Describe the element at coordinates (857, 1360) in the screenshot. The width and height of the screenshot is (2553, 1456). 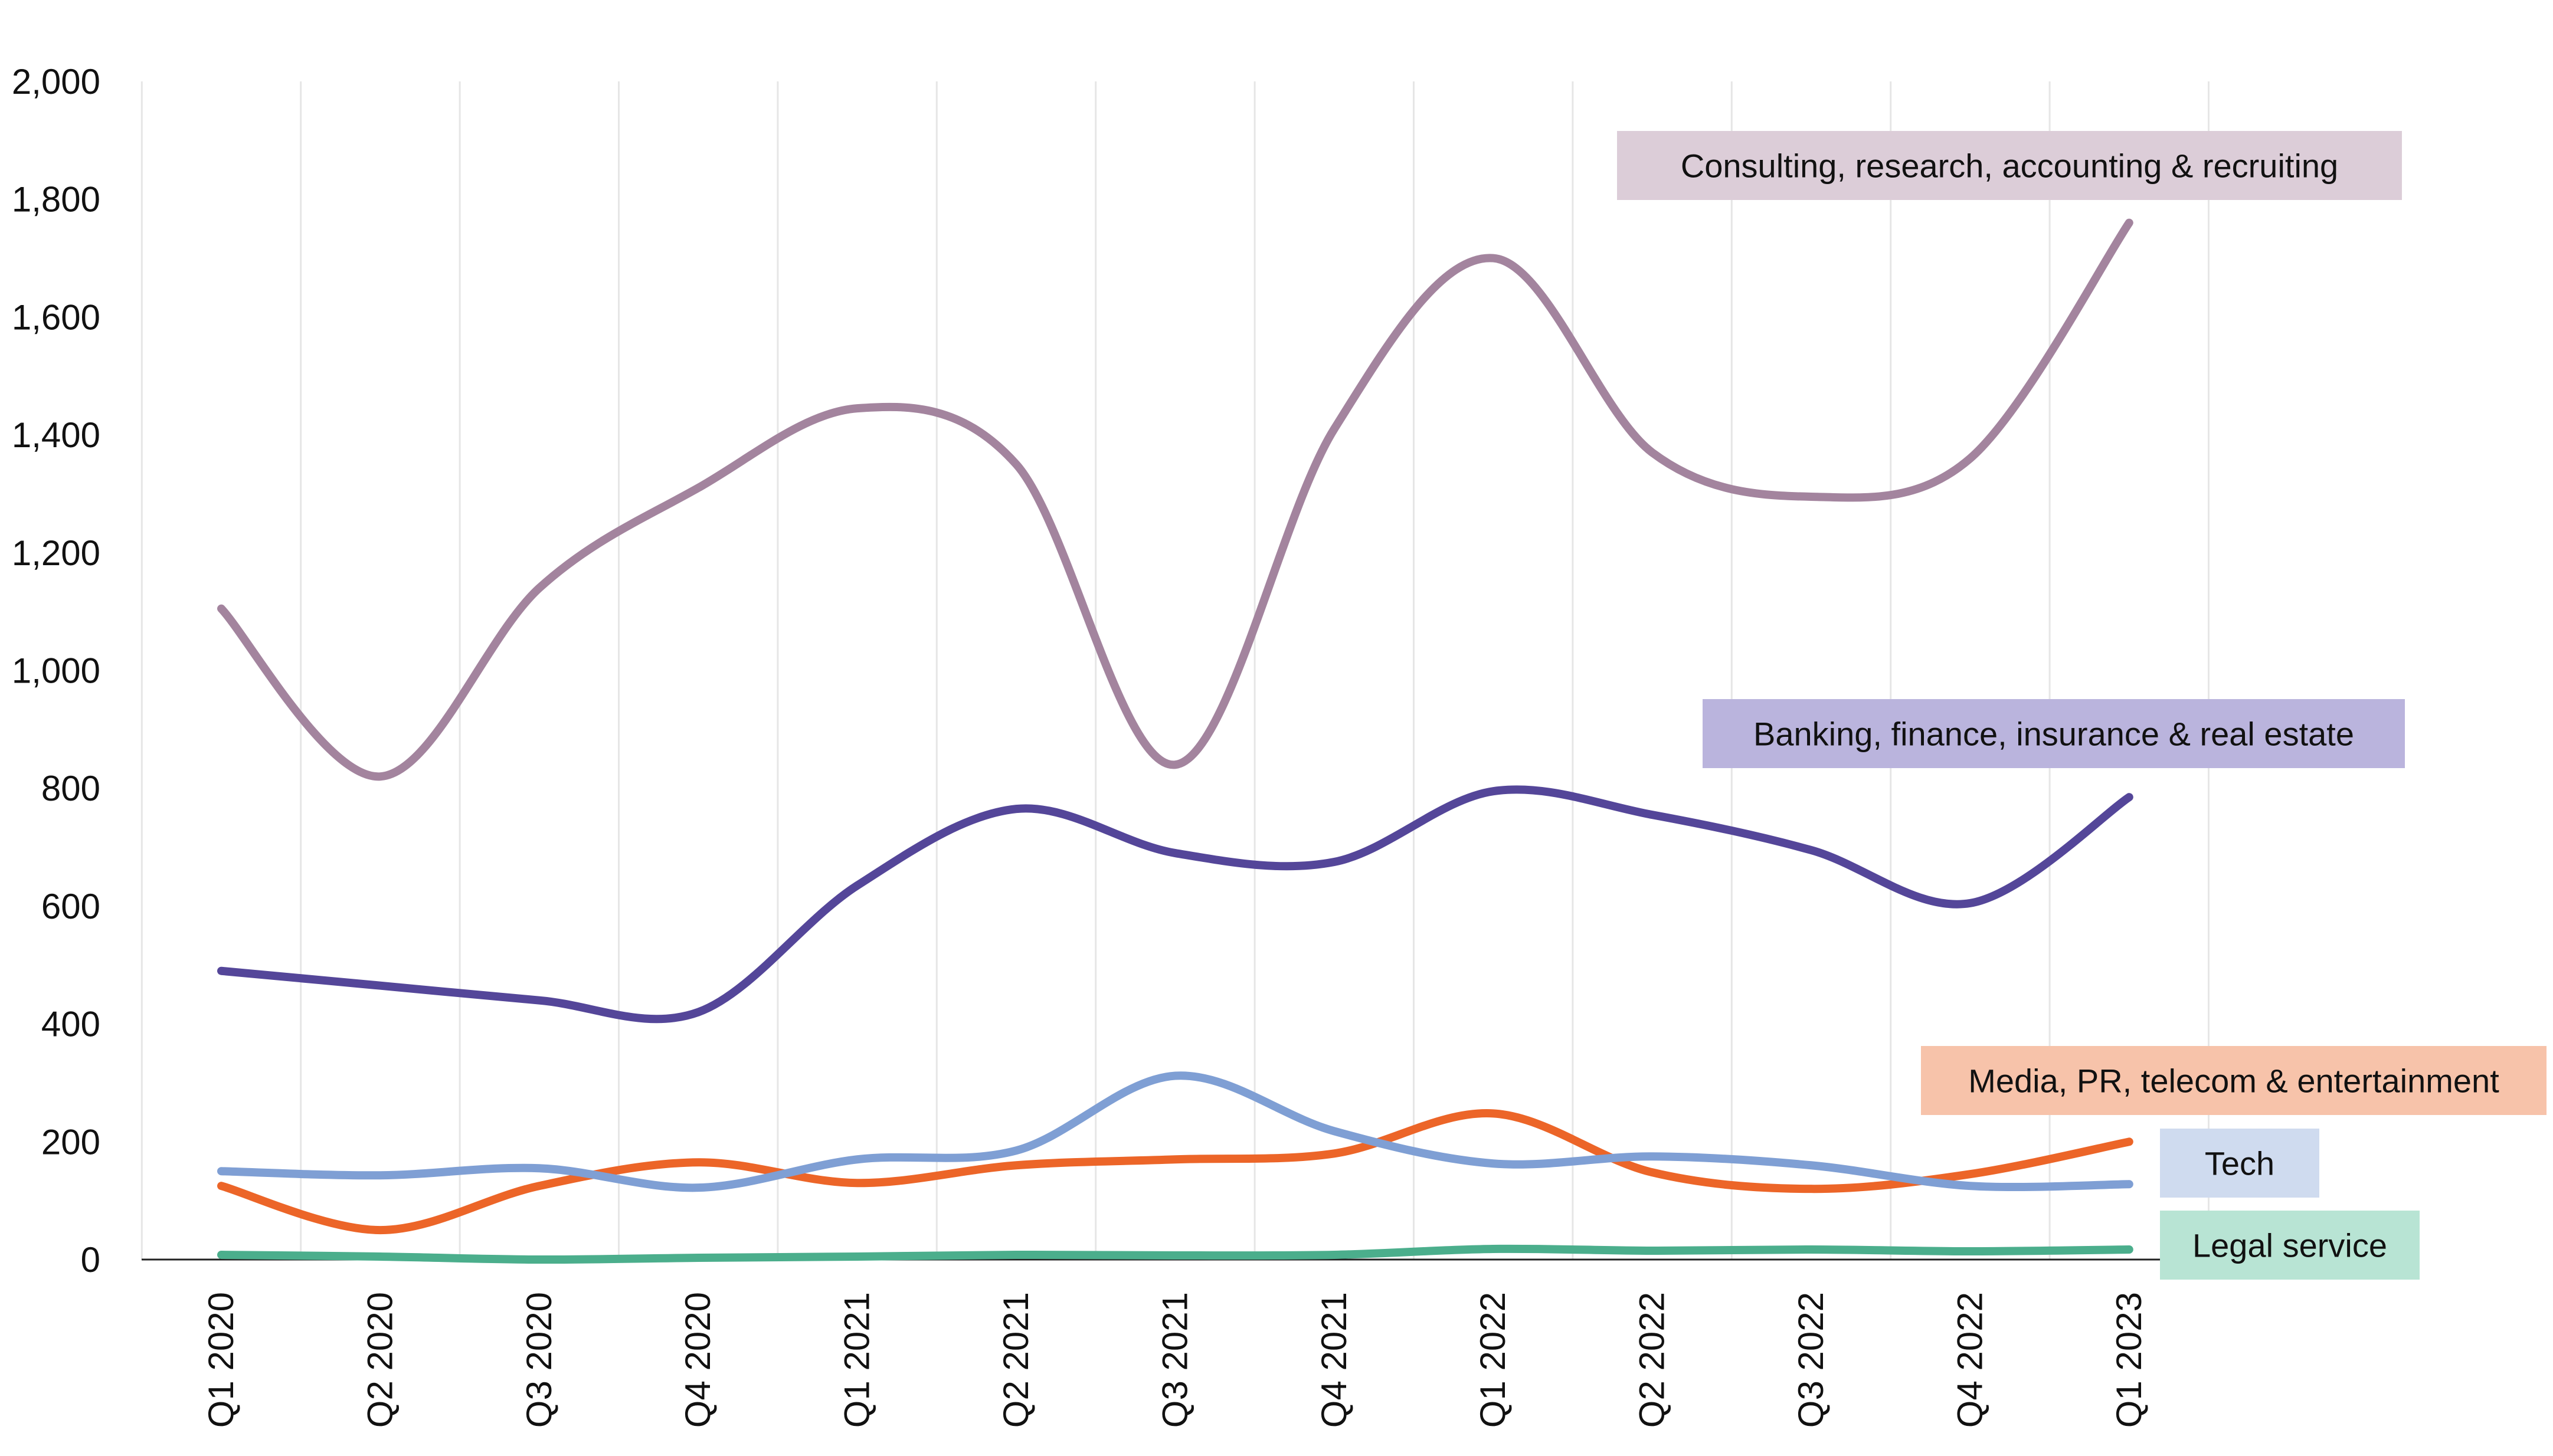
I see `x-tick-label: Q1 2021` at that location.